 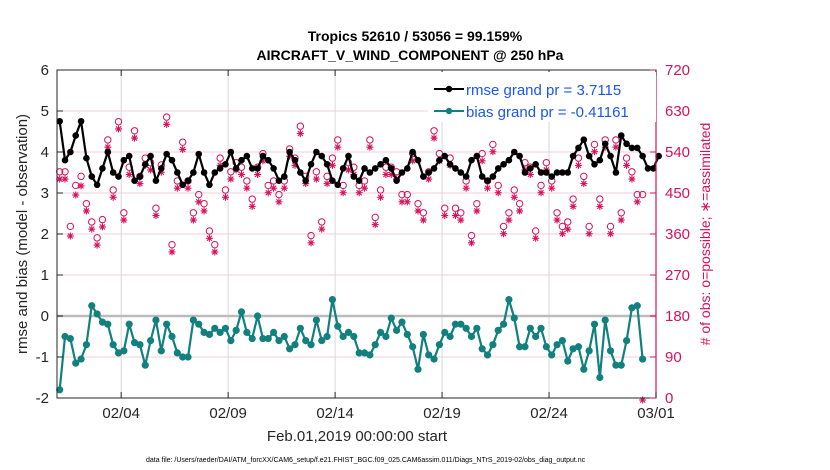 What do you see at coordinates (45, 193) in the screenshot?
I see `y-tick-label: 3` at bounding box center [45, 193].